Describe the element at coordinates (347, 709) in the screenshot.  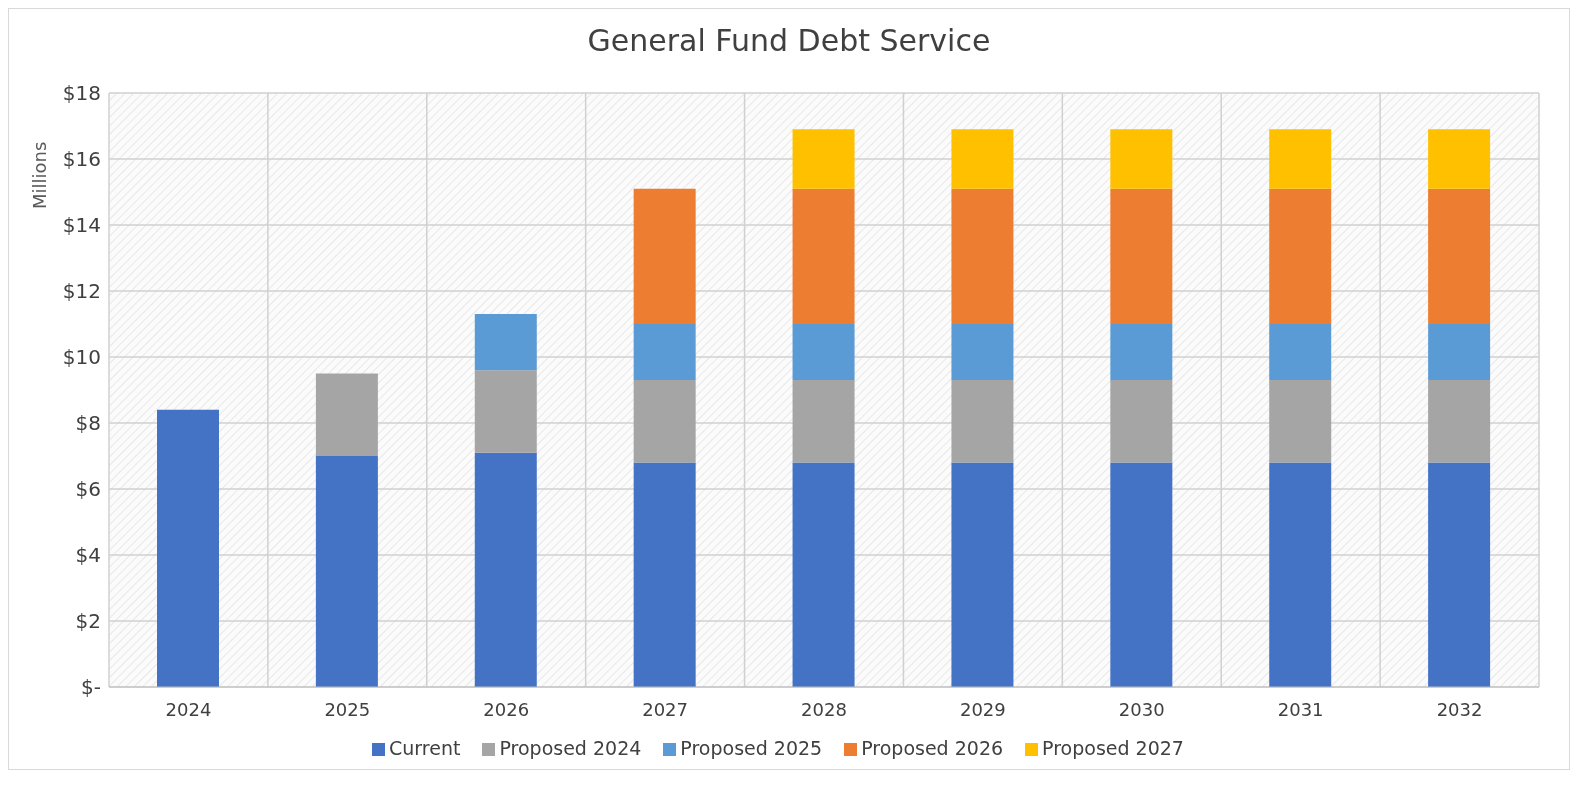
I see `x-tick-label: 2025` at that location.